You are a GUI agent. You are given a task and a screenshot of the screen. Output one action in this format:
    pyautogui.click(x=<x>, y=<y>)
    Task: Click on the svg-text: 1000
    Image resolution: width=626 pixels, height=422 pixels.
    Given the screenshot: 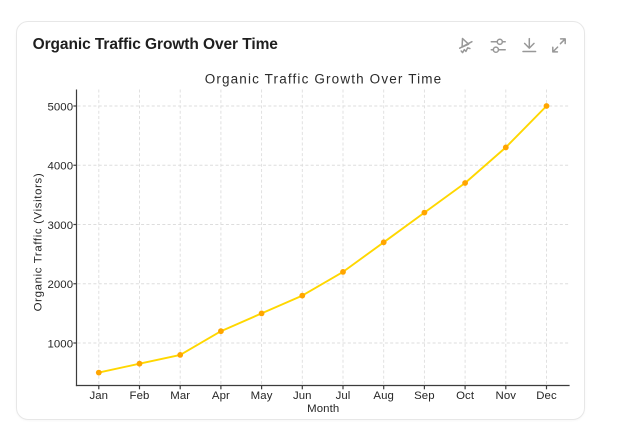 What is the action you would take?
    pyautogui.click(x=60, y=344)
    